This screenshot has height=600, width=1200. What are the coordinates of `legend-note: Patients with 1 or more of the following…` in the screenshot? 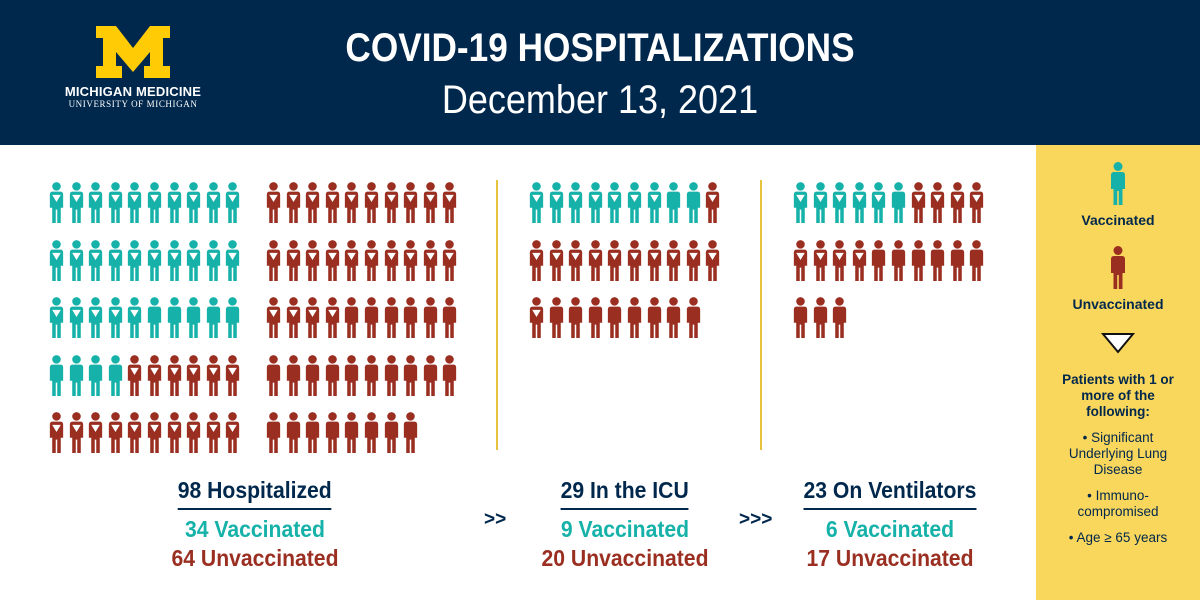 It's located at (1118, 395).